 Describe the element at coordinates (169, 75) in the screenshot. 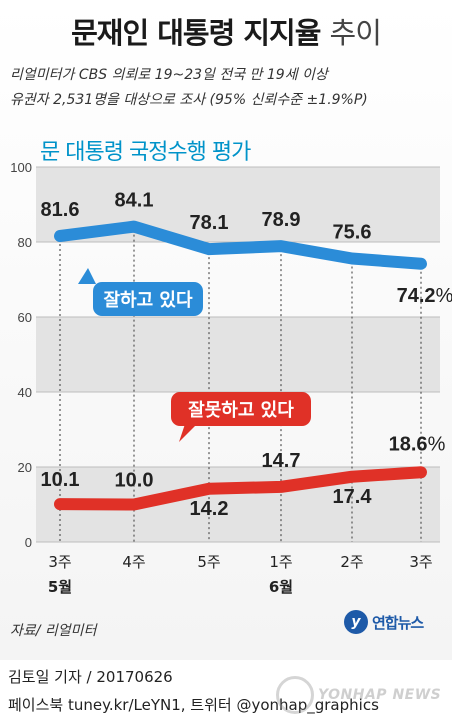

I see `survey-note-line1: 리얼미터가 CBS 의뢰로 19~23일 전국 만 19세 이상` at that location.